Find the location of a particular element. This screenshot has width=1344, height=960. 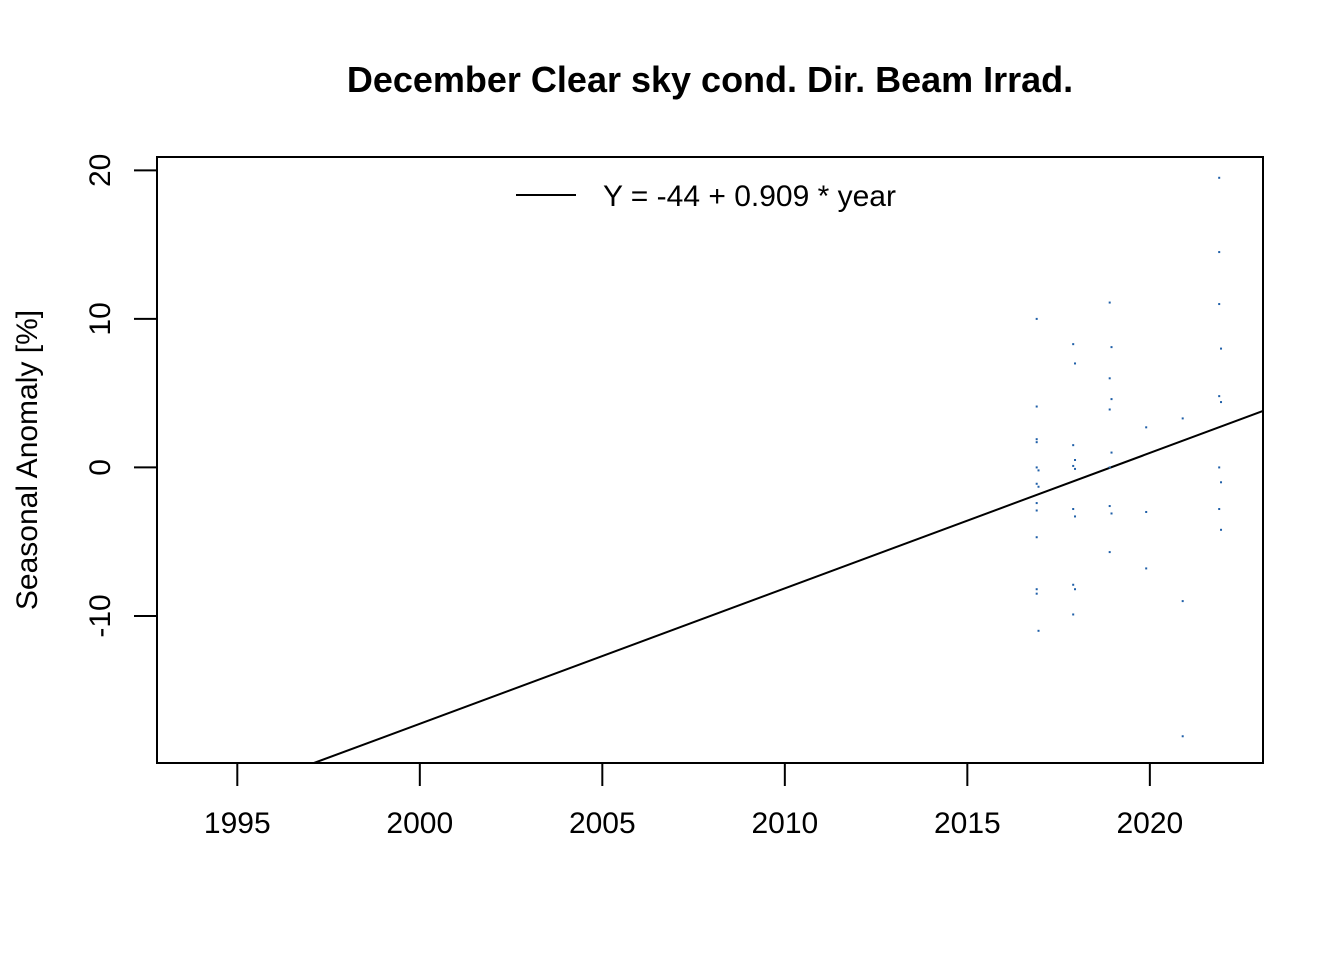

legend: Y = -44 + 0.909 * year is located at coordinates (706, 196).